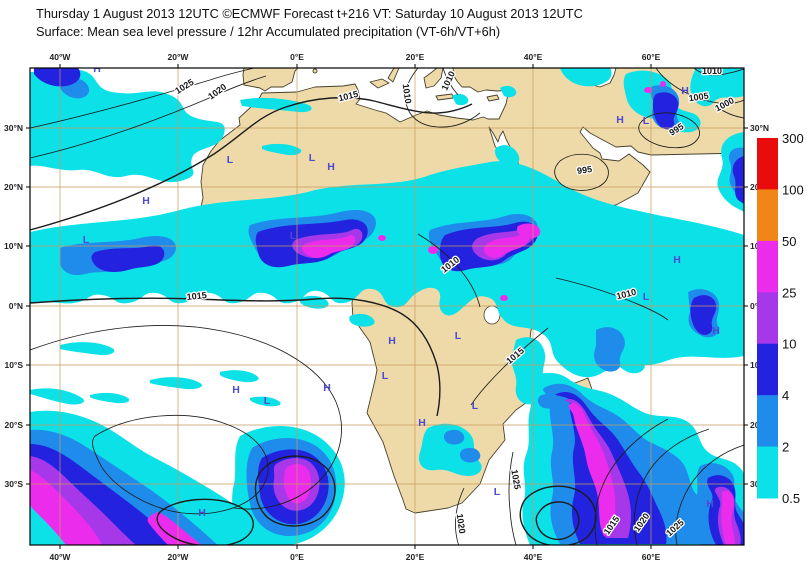 Image resolution: width=807 pixels, height=568 pixels. What do you see at coordinates (315, 71) in the screenshot?
I see `balearic-island` at bounding box center [315, 71].